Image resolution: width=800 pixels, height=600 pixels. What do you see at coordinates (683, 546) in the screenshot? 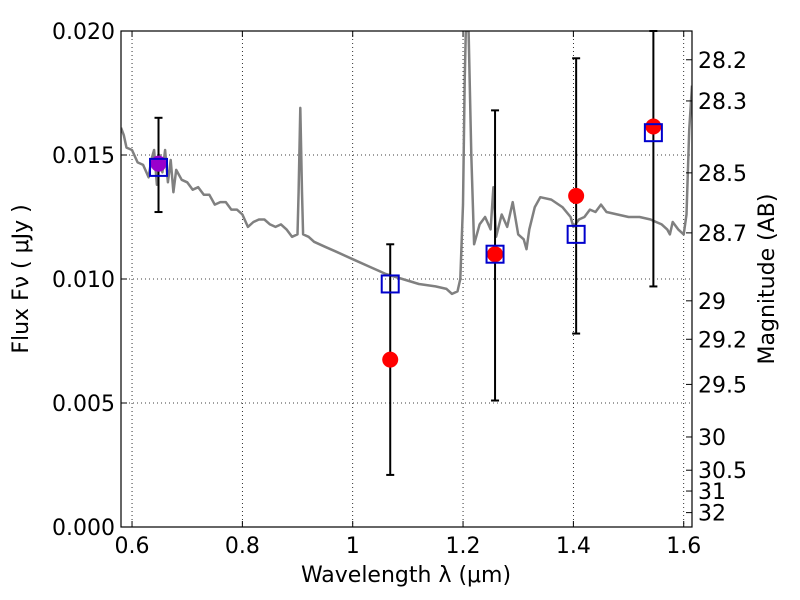
I see `x-tick-label: 1.6` at bounding box center [683, 546].